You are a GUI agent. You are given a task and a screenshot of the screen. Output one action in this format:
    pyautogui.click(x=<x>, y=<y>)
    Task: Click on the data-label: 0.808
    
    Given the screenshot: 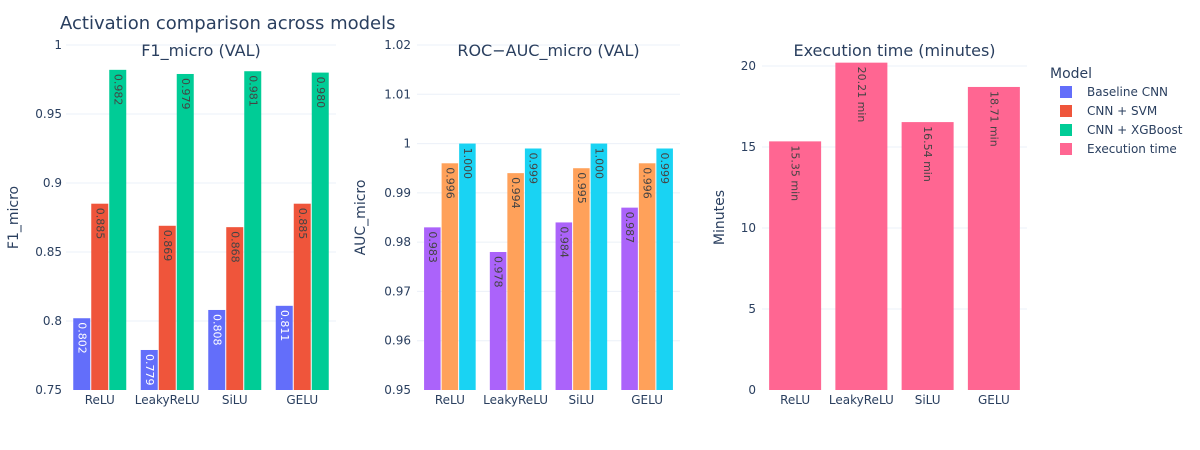 What is the action you would take?
    pyautogui.click(x=216, y=330)
    